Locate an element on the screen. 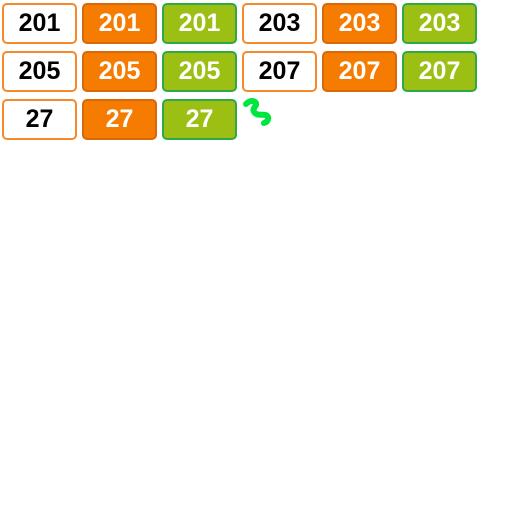 Image resolution: width=512 pixels, height=512 pixels. tile-green-207: 207 is located at coordinates (439, 71).